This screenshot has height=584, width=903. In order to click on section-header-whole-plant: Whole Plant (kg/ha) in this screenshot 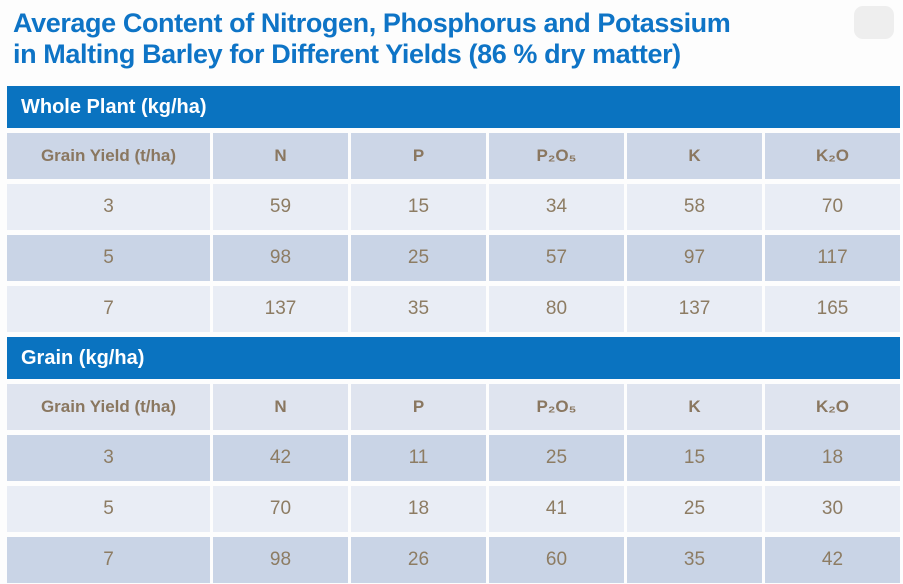, I will do `click(453, 107)`.